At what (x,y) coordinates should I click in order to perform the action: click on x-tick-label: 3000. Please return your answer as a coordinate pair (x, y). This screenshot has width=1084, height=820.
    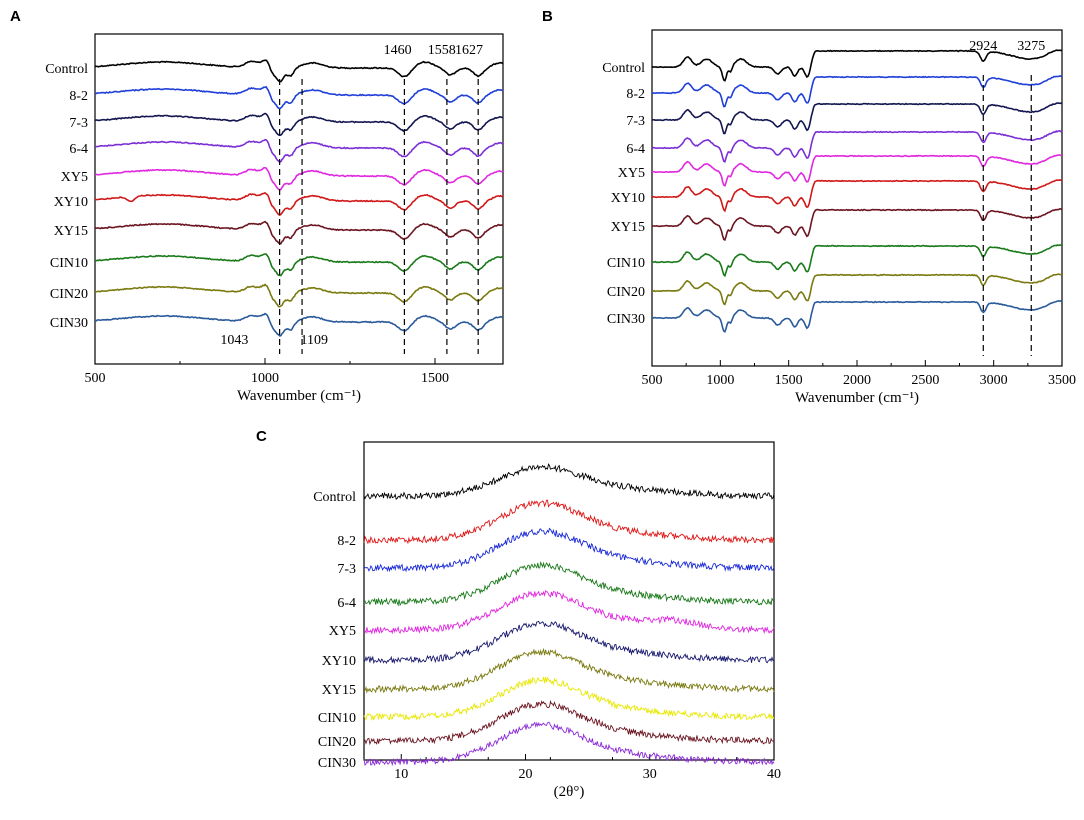
    Looking at the image, I should click on (994, 380).